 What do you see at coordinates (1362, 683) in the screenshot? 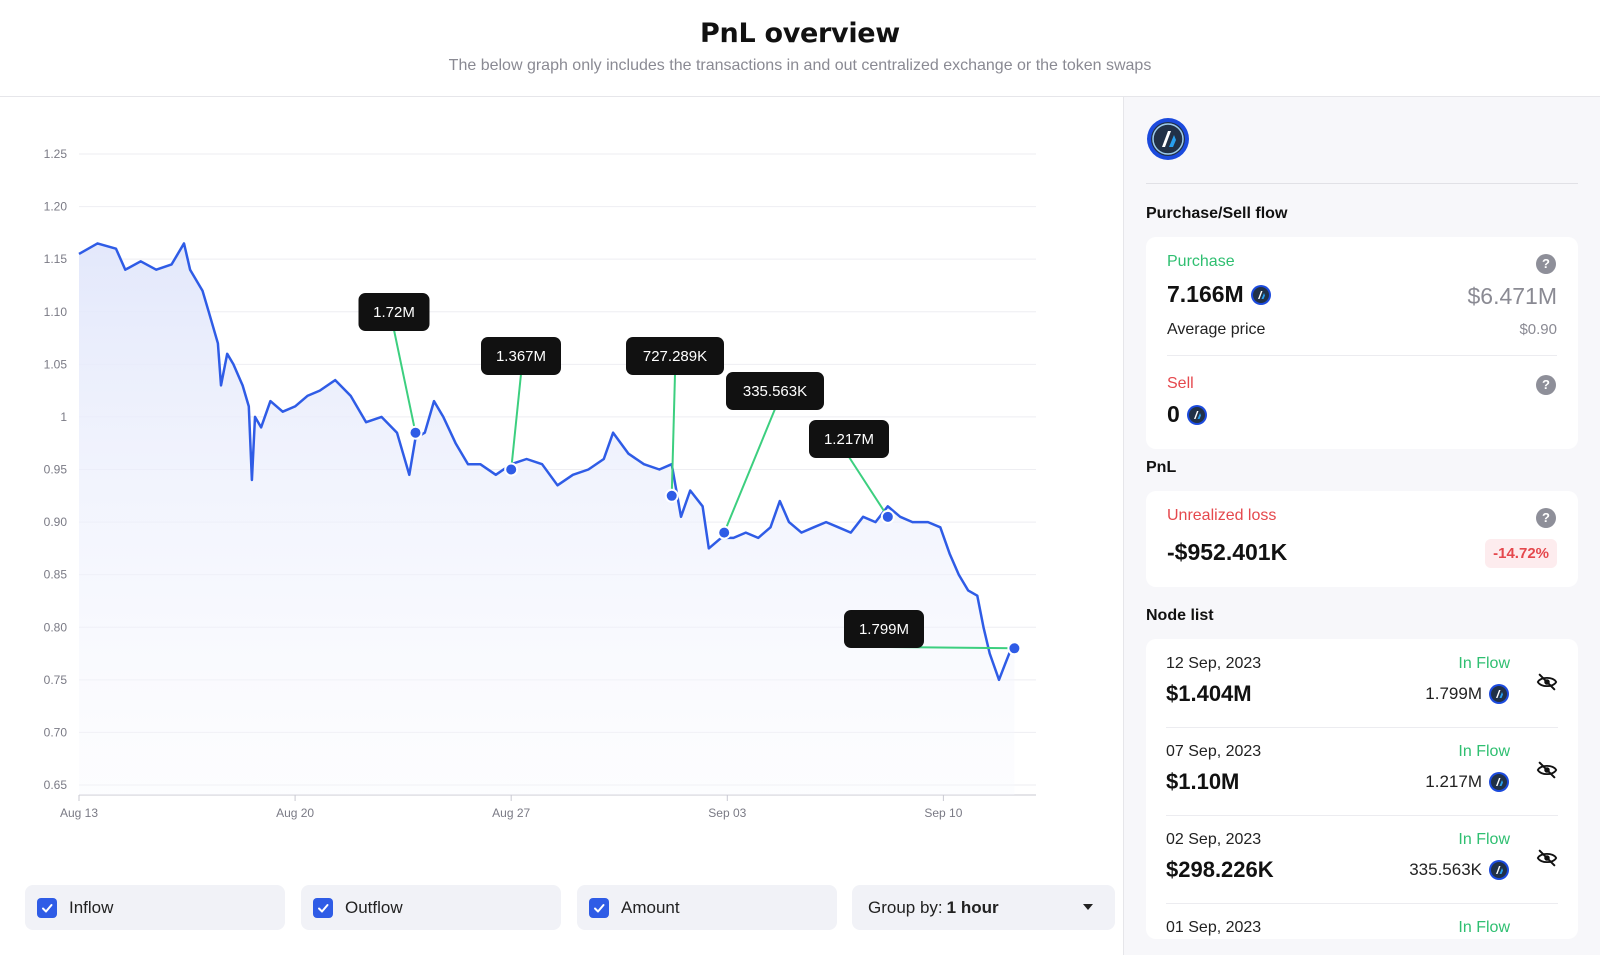
I see `node-list-item: 12 Sep, 2023 $1.404M In Flow 1.799M` at bounding box center [1362, 683].